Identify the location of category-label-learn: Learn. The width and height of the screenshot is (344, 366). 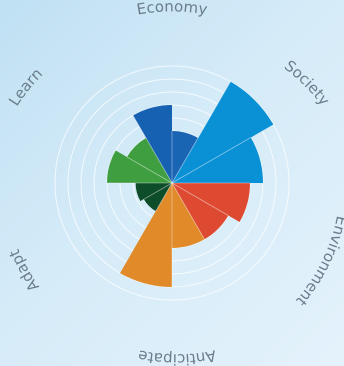
(25, 87).